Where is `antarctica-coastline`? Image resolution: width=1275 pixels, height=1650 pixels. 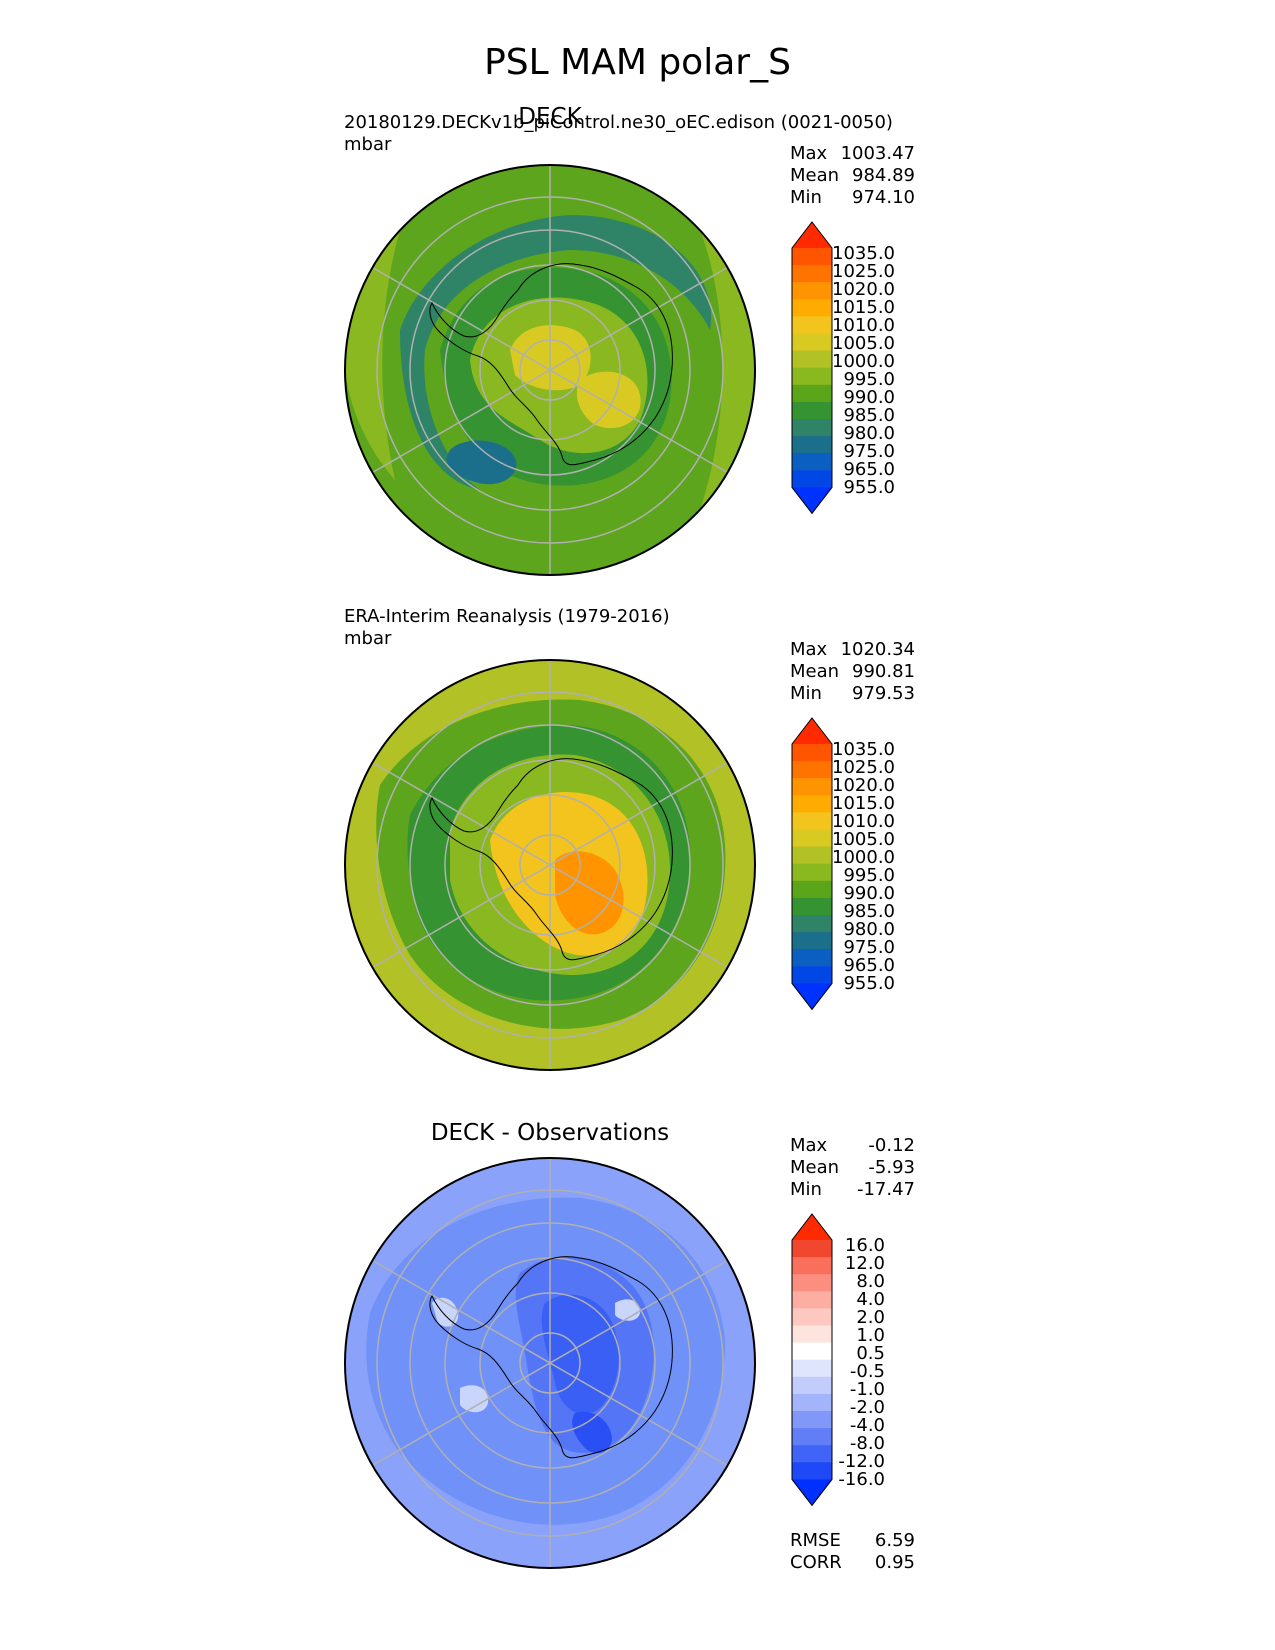
antarctica-coastline is located at coordinates (551, 1357).